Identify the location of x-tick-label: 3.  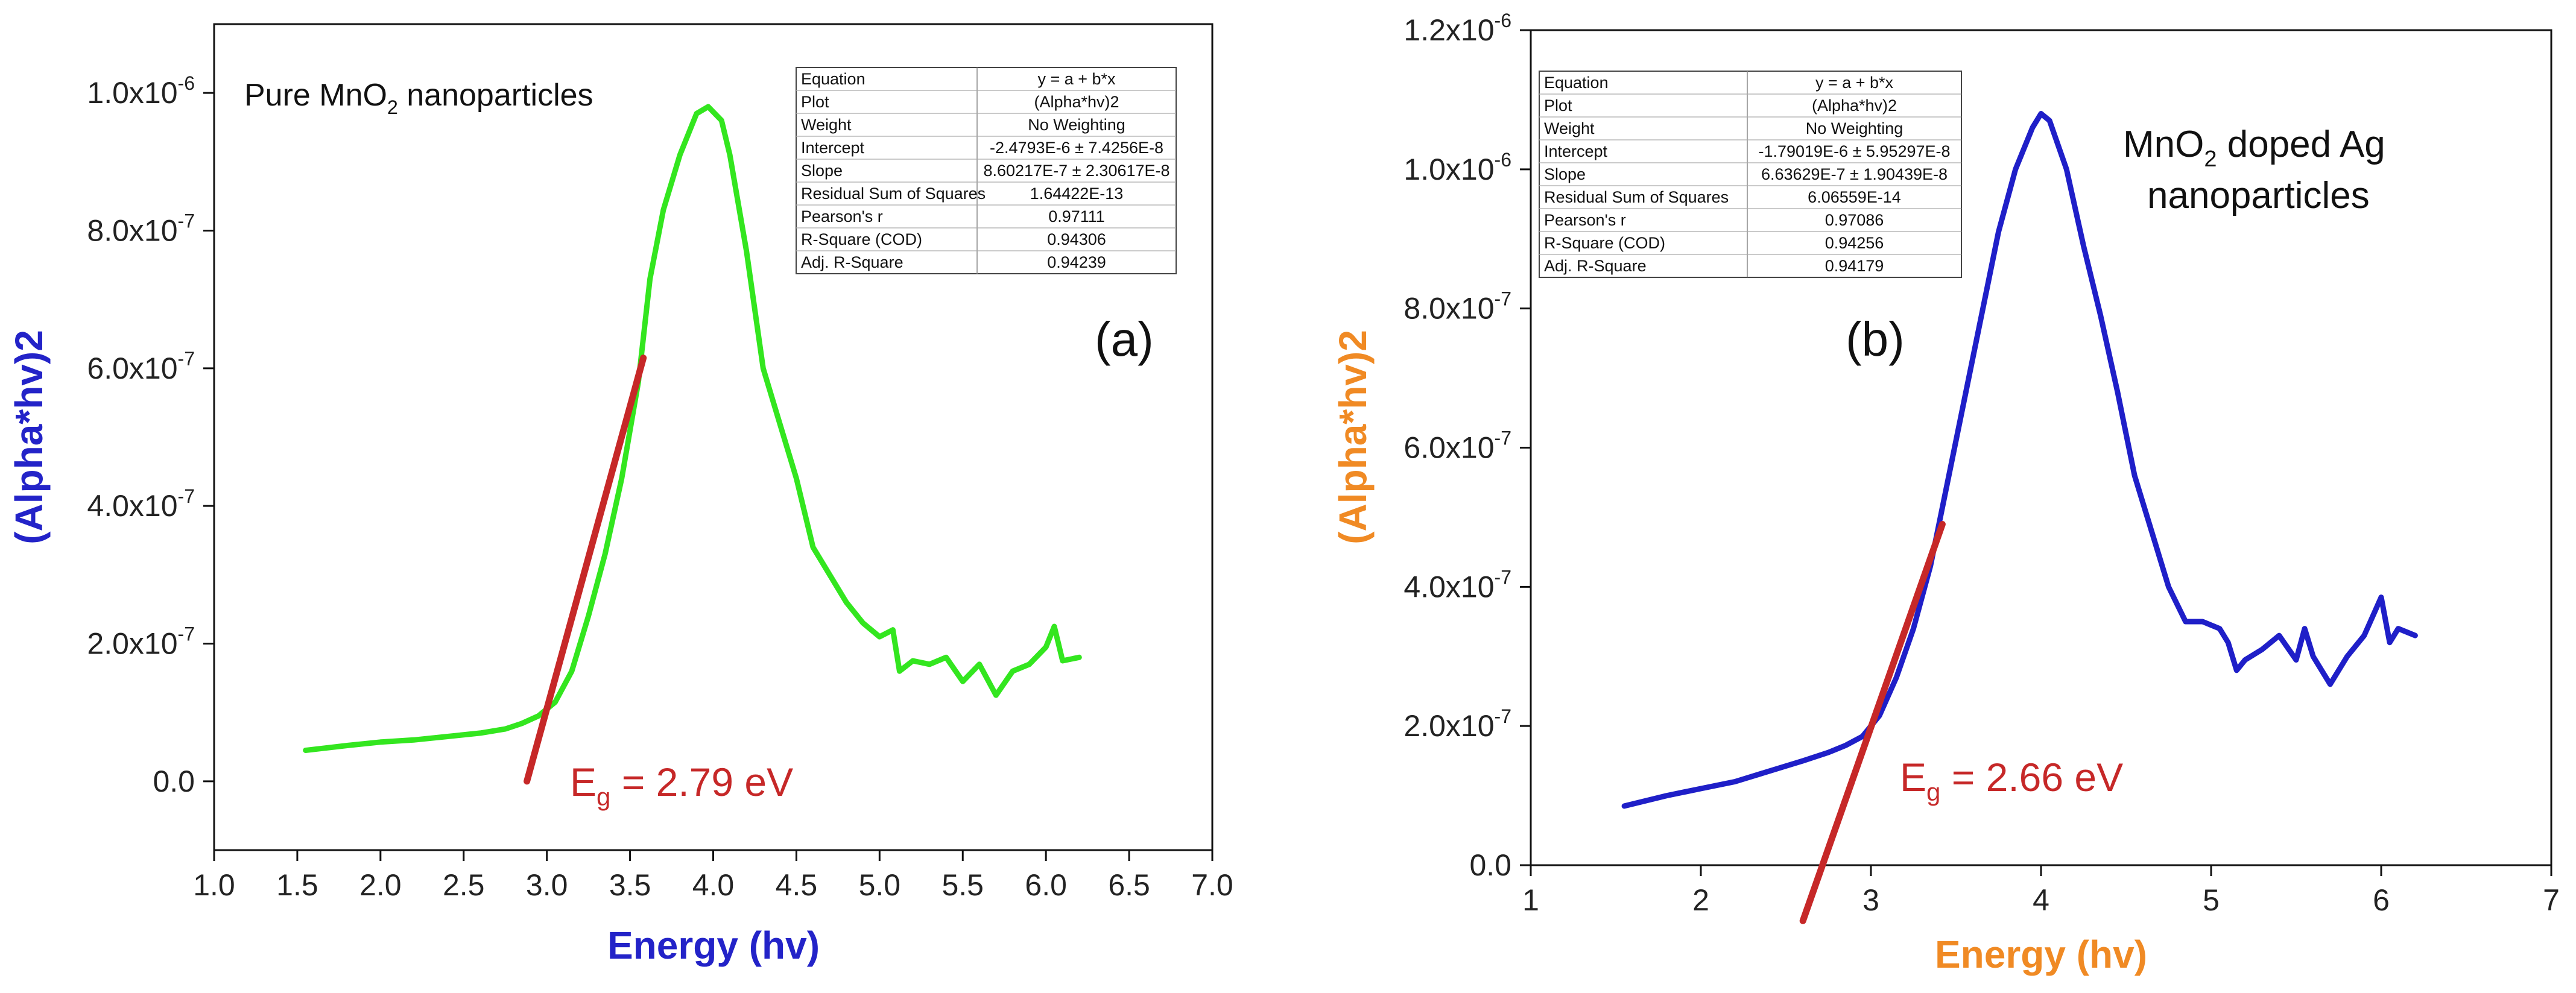
(1870, 900).